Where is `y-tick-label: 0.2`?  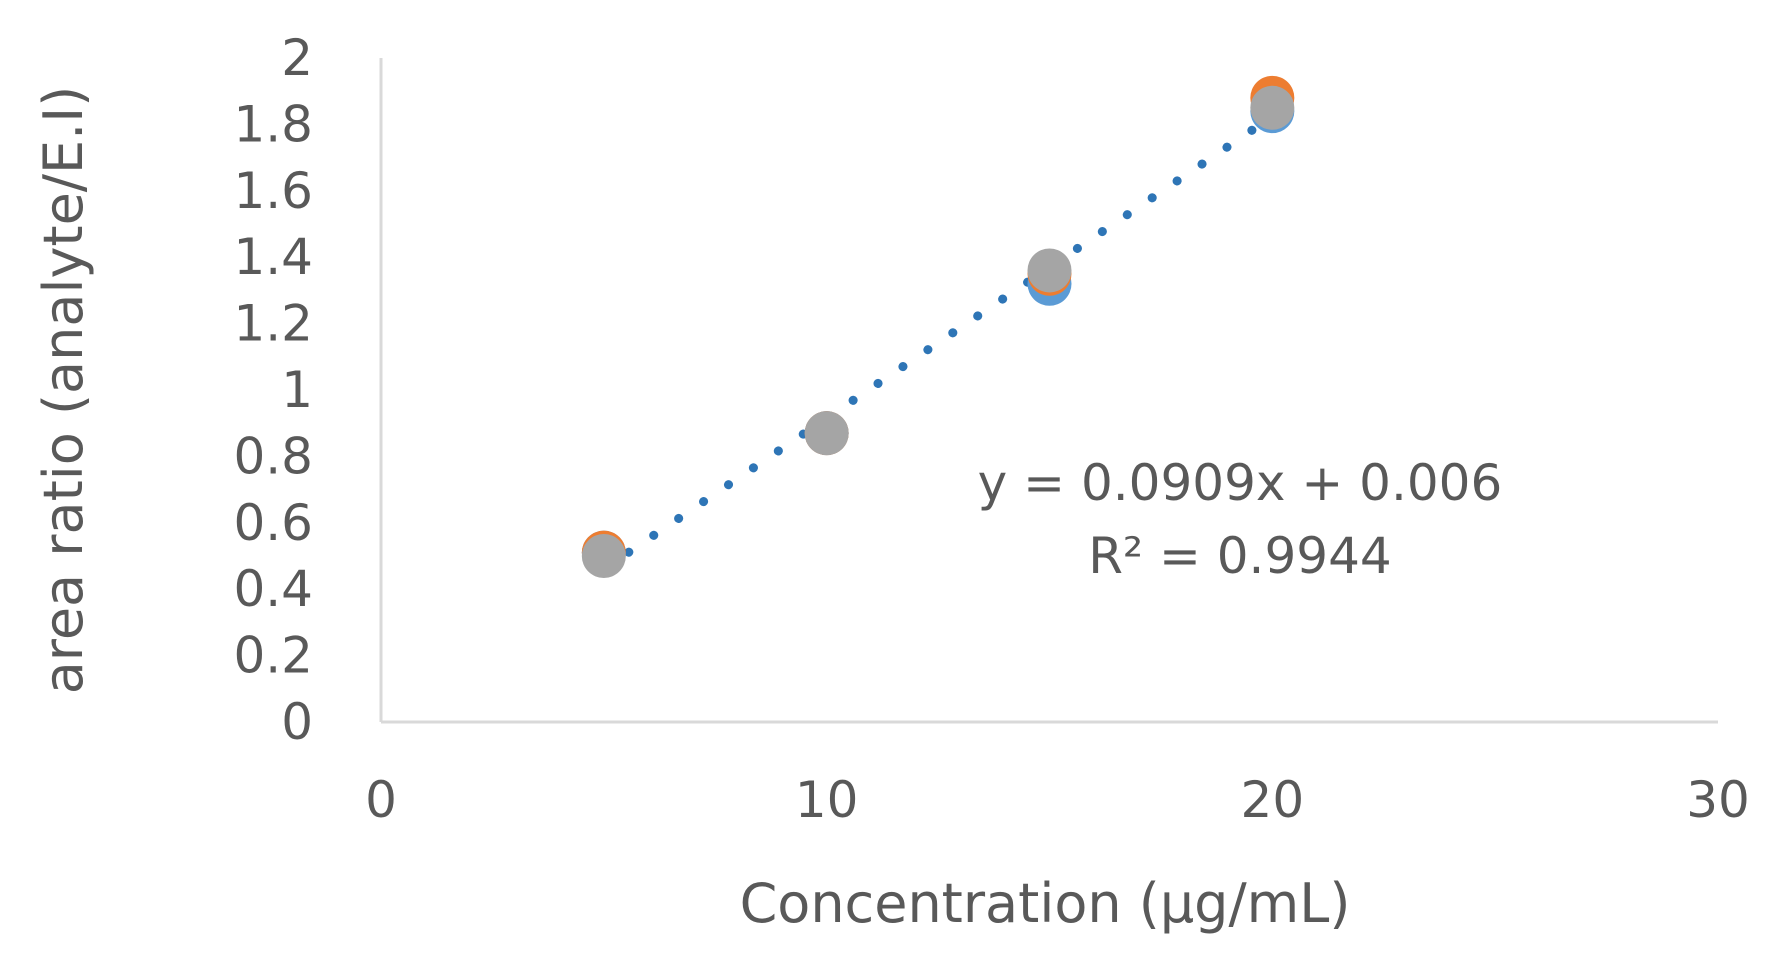 y-tick-label: 0.2 is located at coordinates (273, 656).